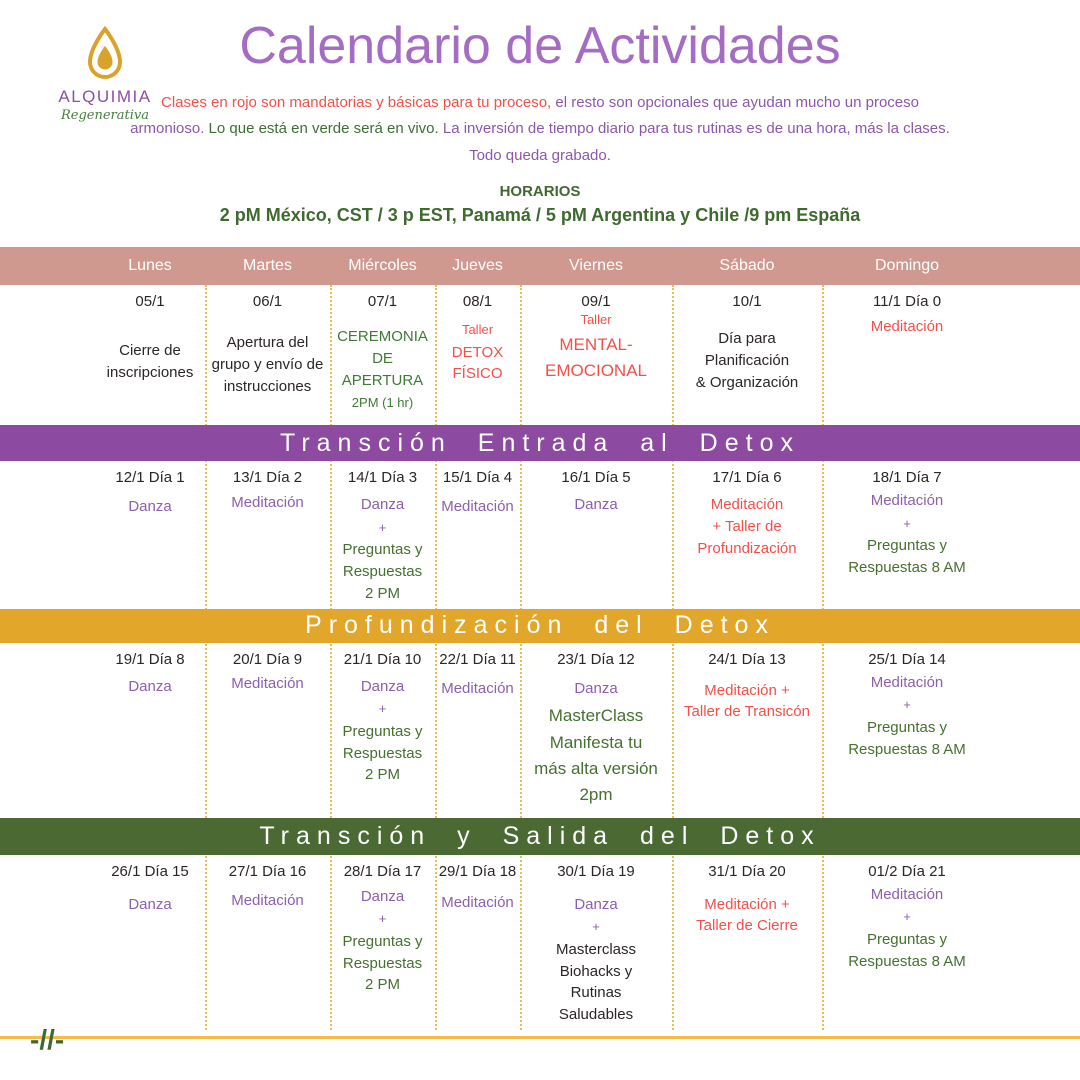 The image size is (1080, 1080). Describe the element at coordinates (747, 301) in the screenshot. I see `cell-date: 10/1` at that location.